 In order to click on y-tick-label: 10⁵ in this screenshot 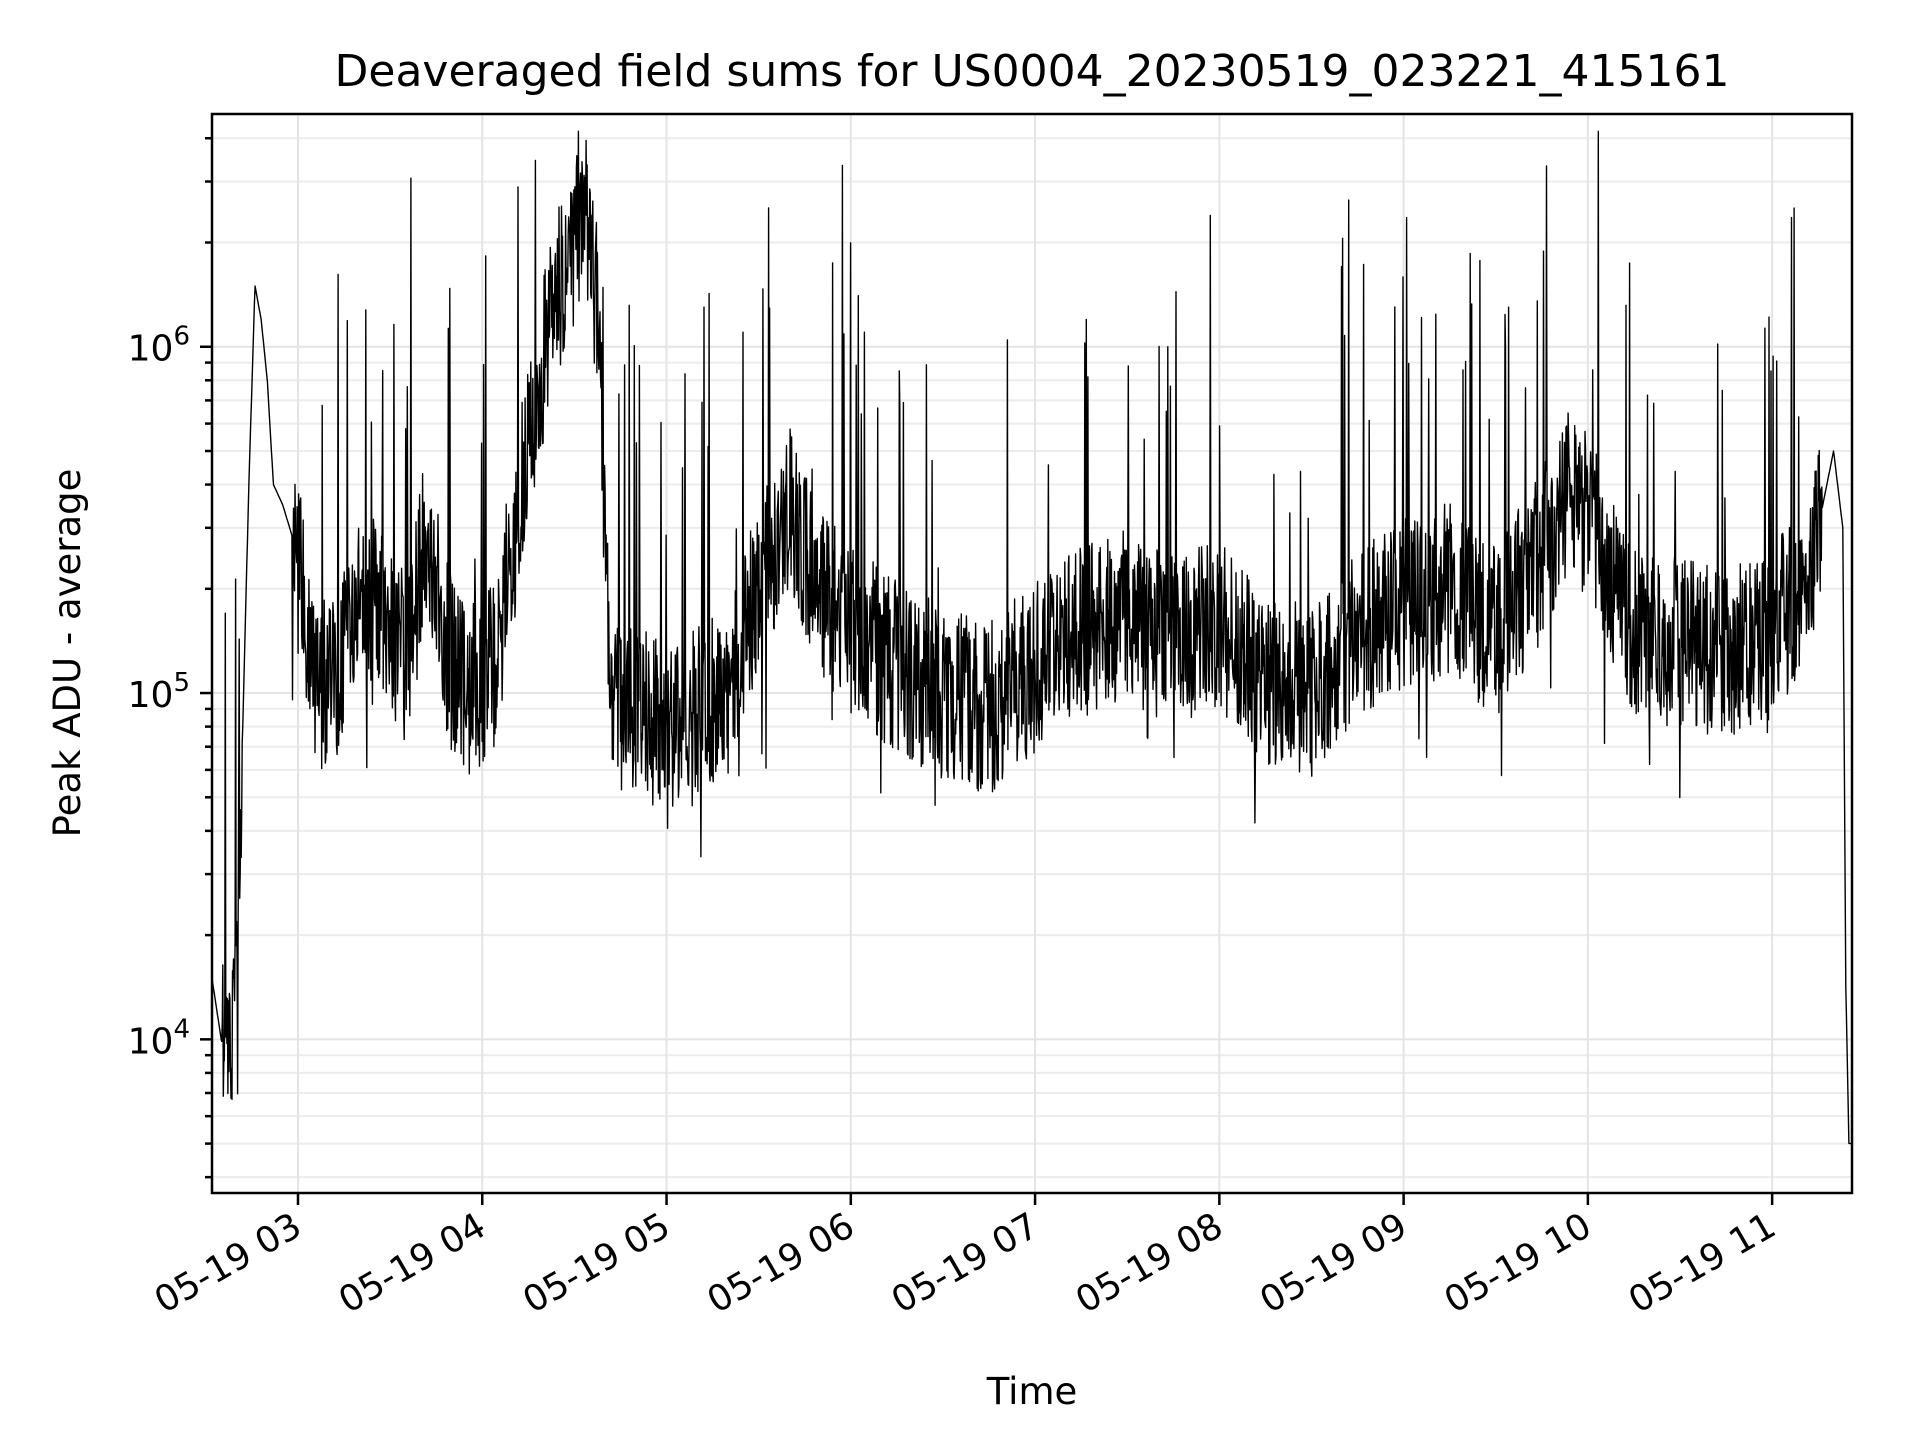, I will do `click(159, 692)`.